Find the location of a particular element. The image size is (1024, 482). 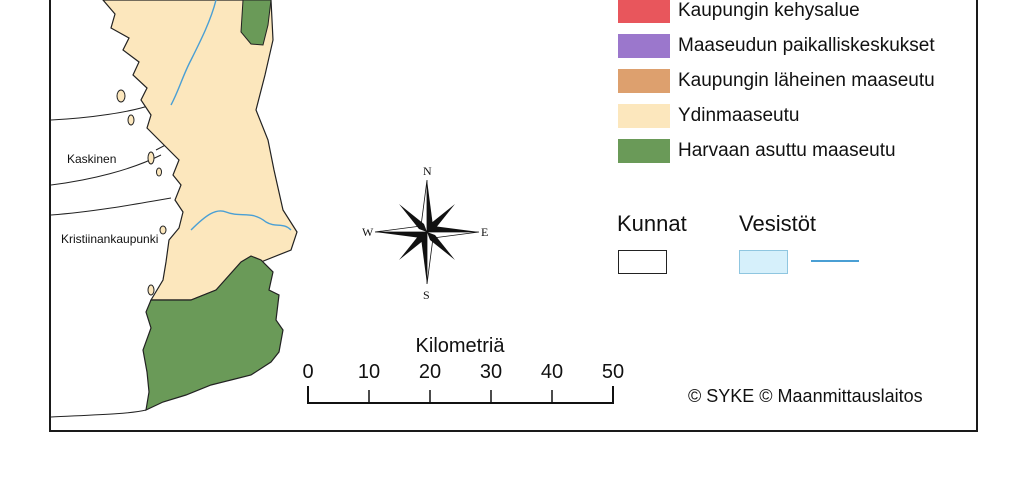

legend-label-kehysalue: Kaupungin kehysalue is located at coordinates (769, 10).